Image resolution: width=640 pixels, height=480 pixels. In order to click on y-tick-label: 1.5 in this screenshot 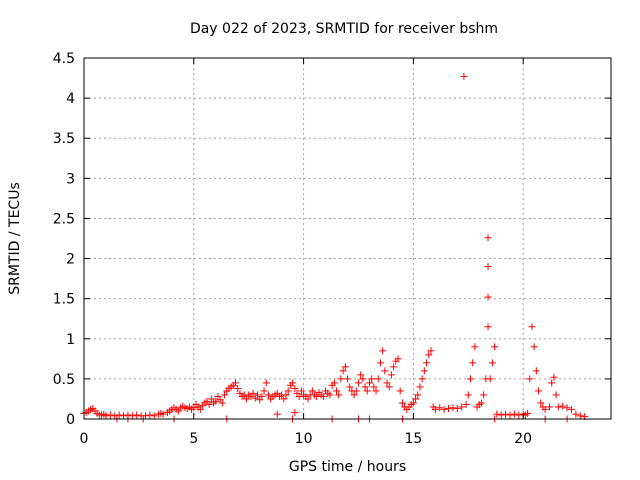, I will do `click(64, 300)`.